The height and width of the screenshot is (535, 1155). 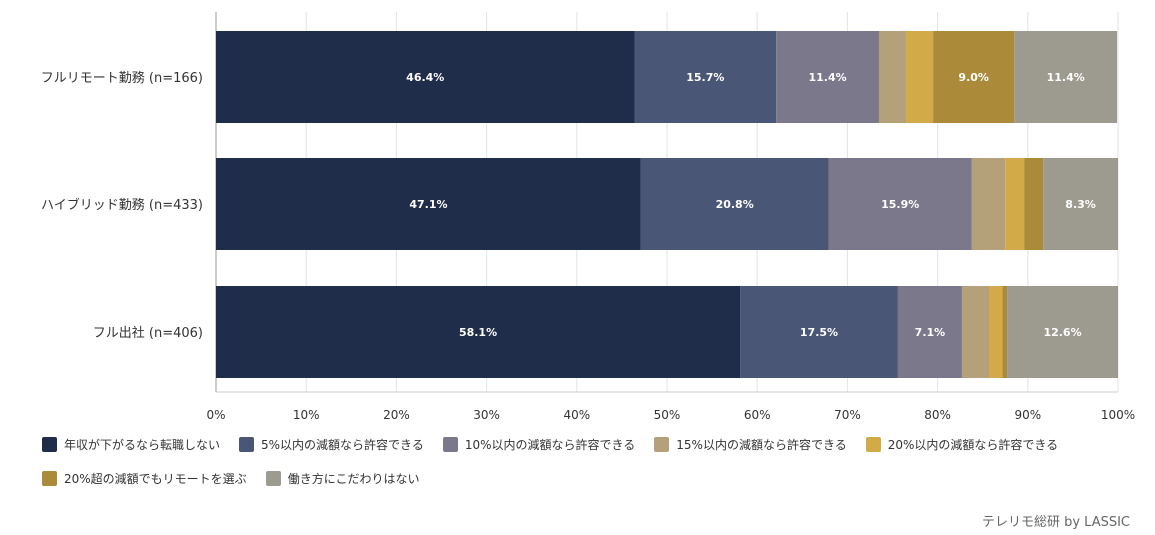 I want to click on data-label: 15.7%, so click(x=705, y=77).